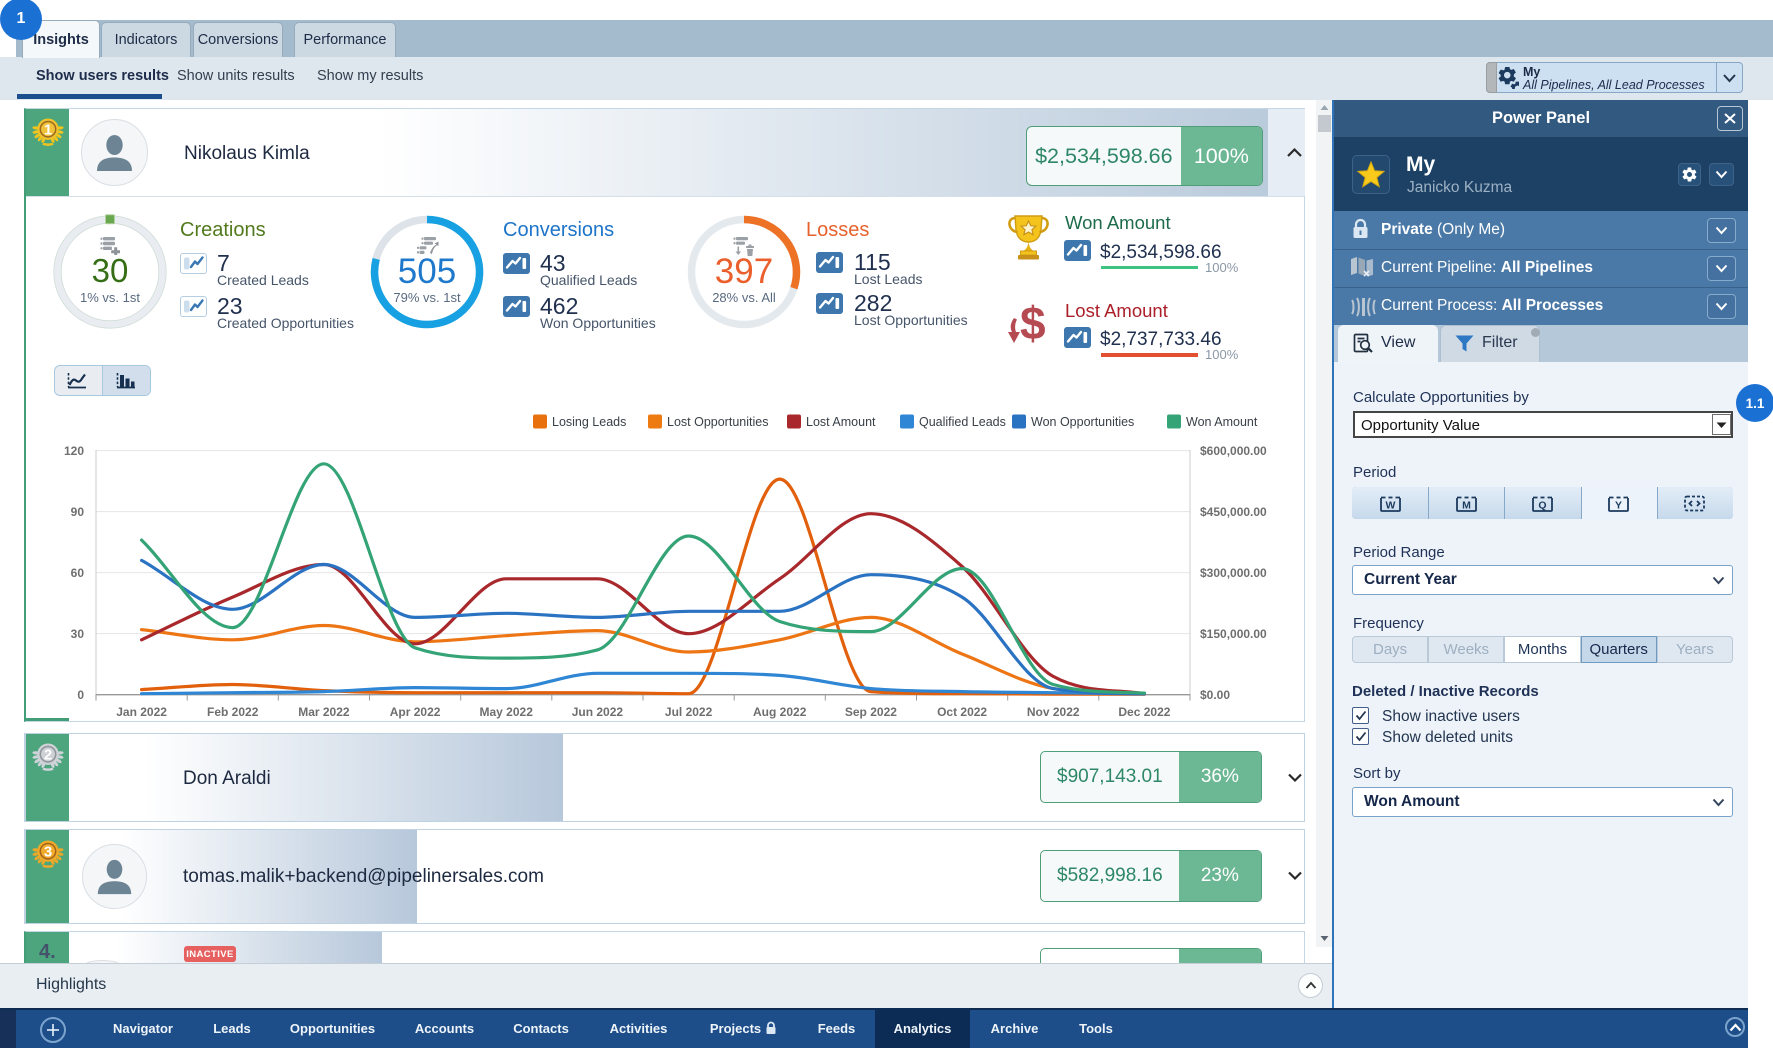 The width and height of the screenshot is (1773, 1048). Describe the element at coordinates (871, 712) in the screenshot. I see `svg-text: Sep 2022` at that location.